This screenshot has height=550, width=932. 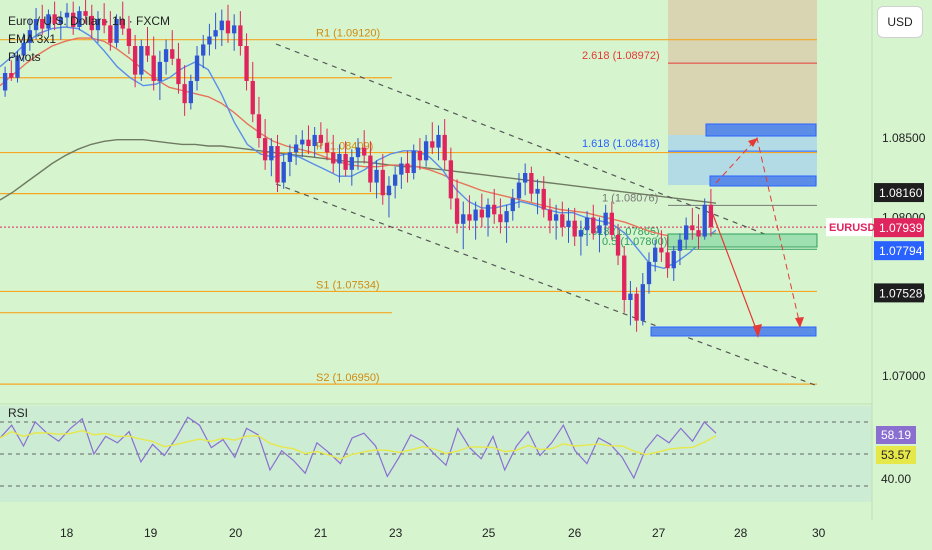 I want to click on legend-ema: EMA 3x1, so click(x=32, y=39).